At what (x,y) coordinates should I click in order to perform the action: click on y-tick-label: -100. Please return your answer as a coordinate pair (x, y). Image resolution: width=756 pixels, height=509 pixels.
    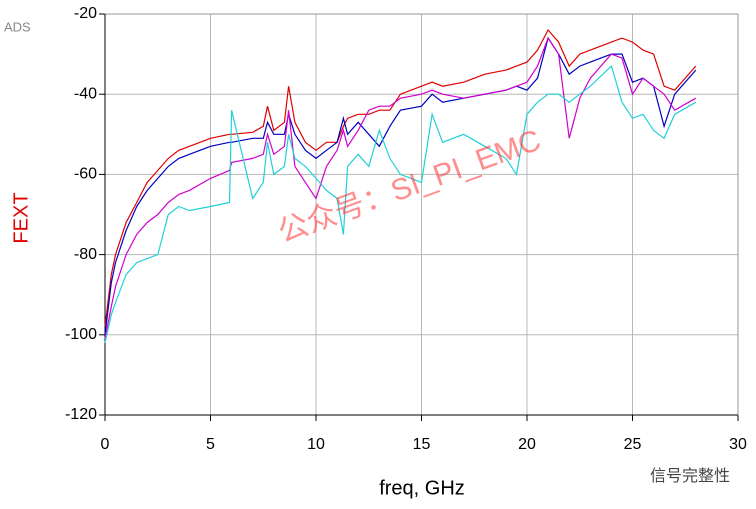
    Looking at the image, I should click on (81, 334).